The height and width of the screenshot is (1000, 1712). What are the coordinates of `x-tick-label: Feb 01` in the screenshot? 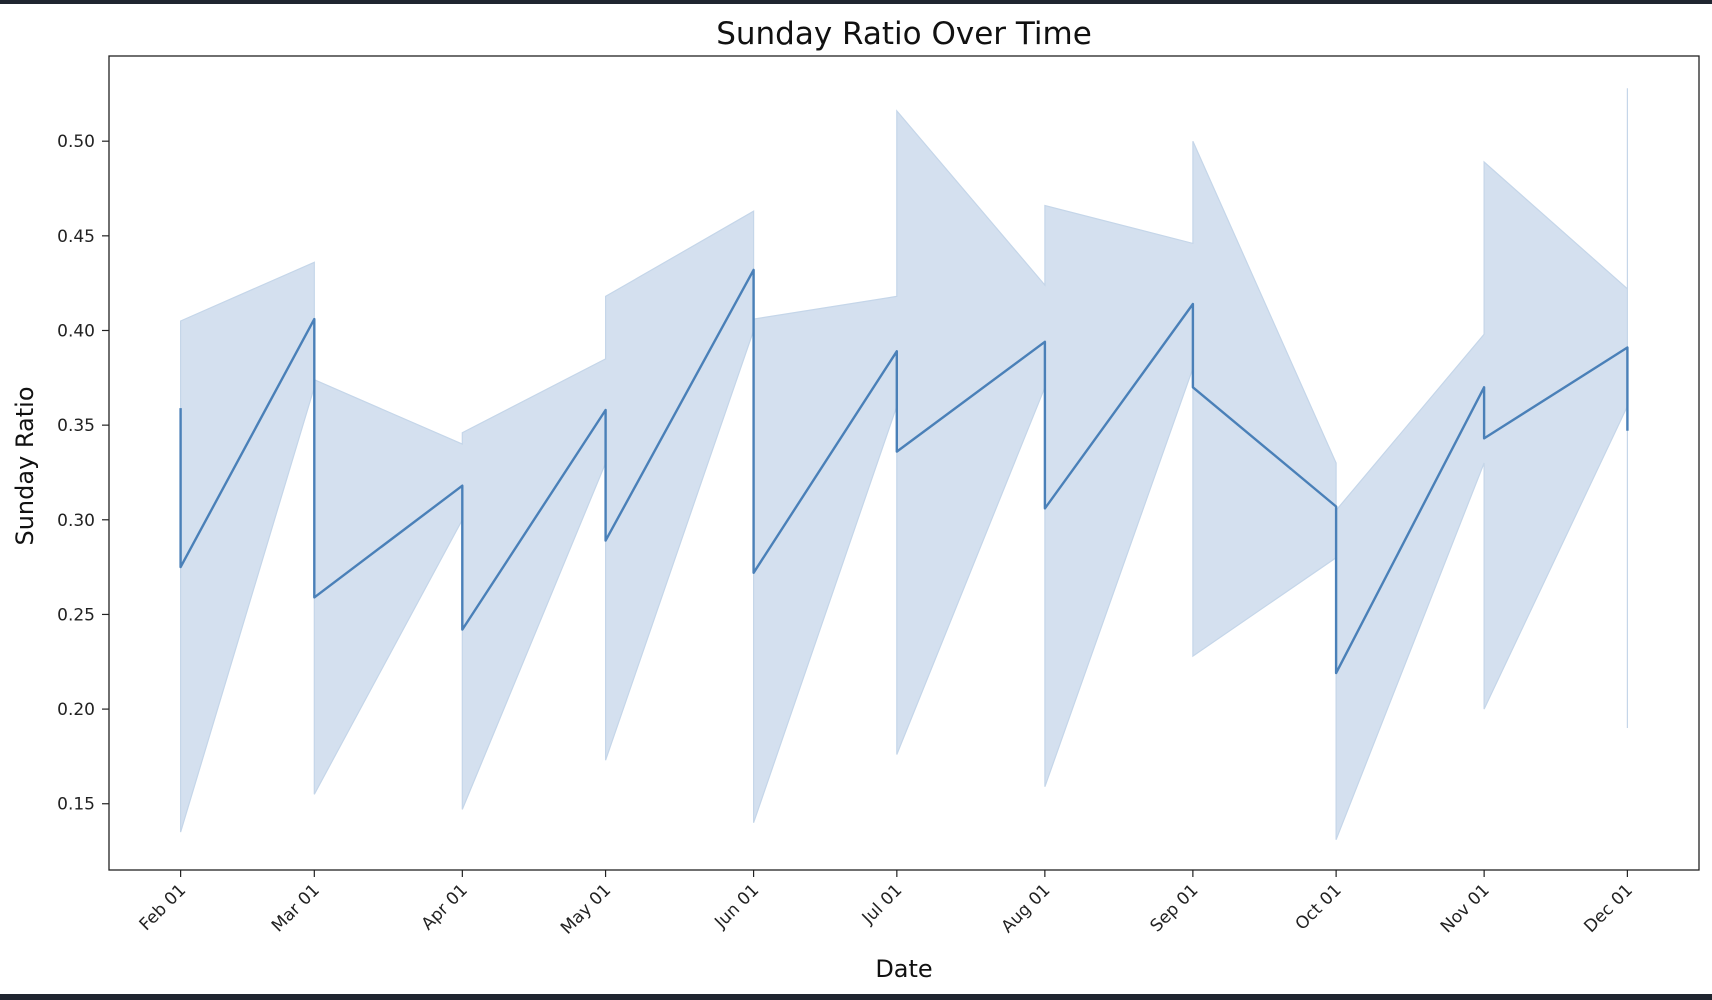 It's located at (163, 907).